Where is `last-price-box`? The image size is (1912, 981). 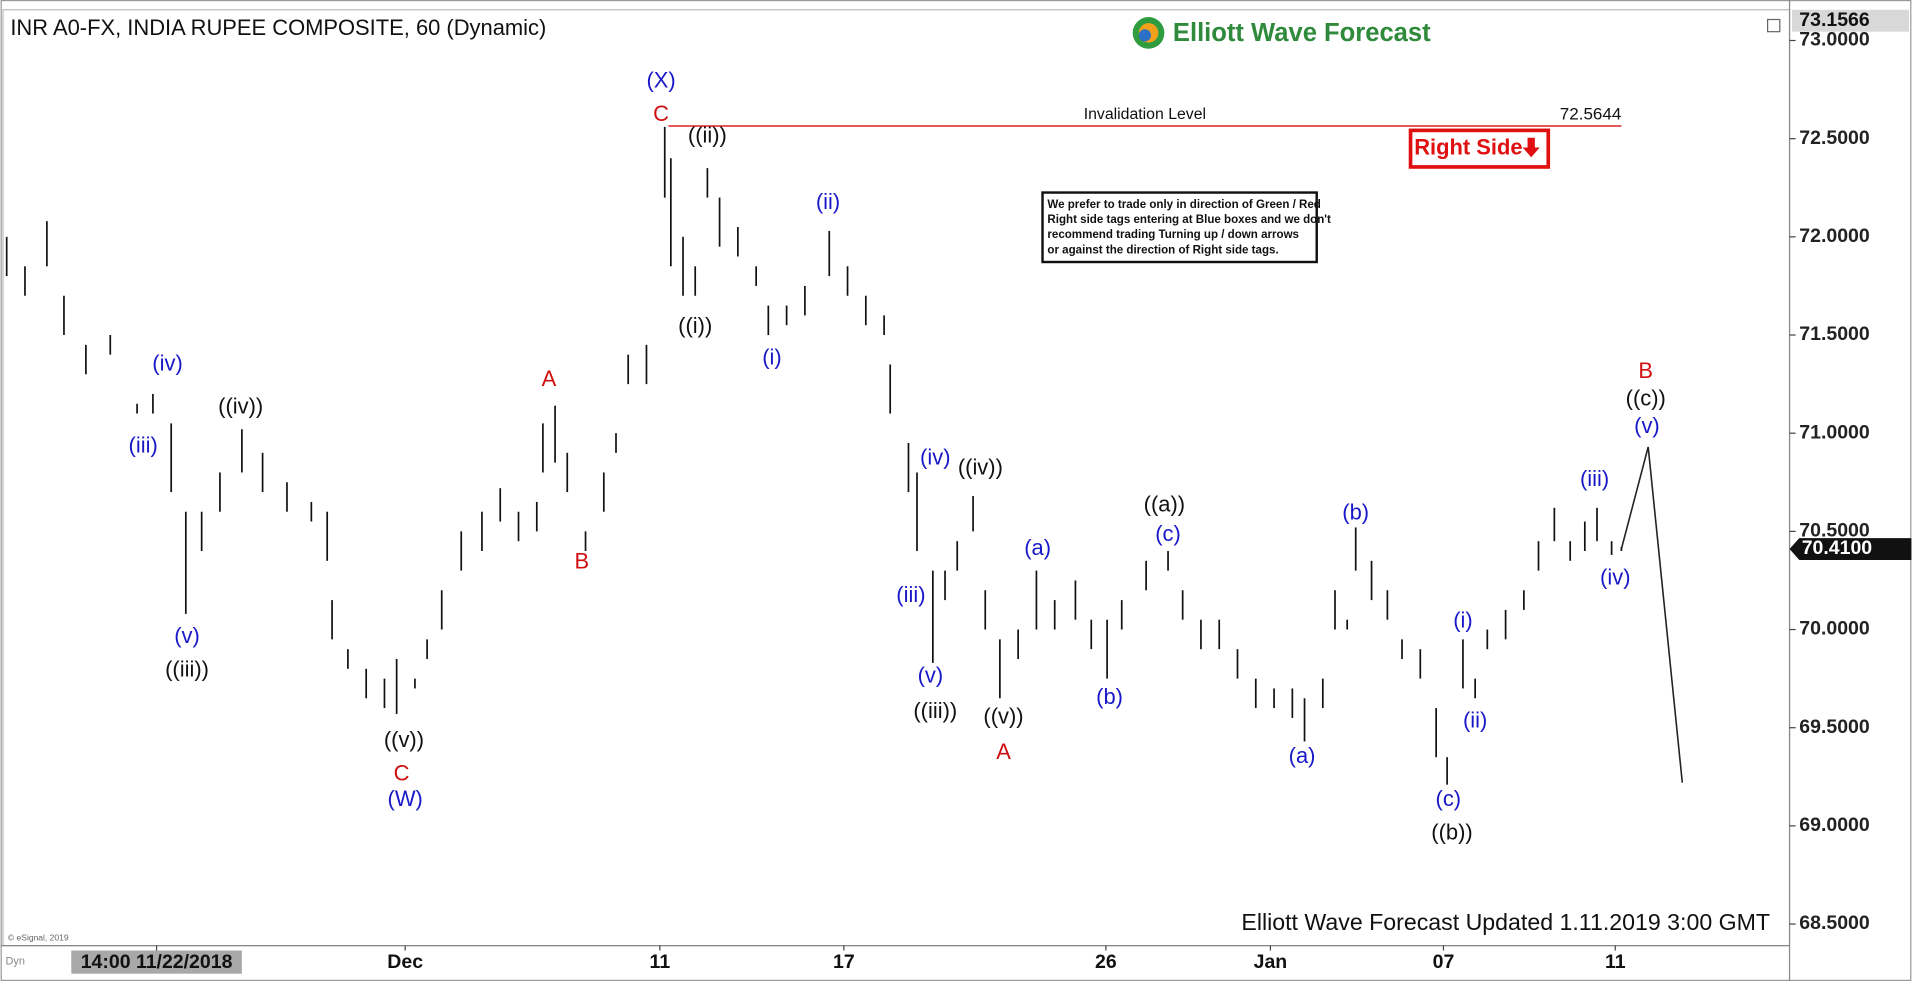 last-price-box is located at coordinates (1850, 549).